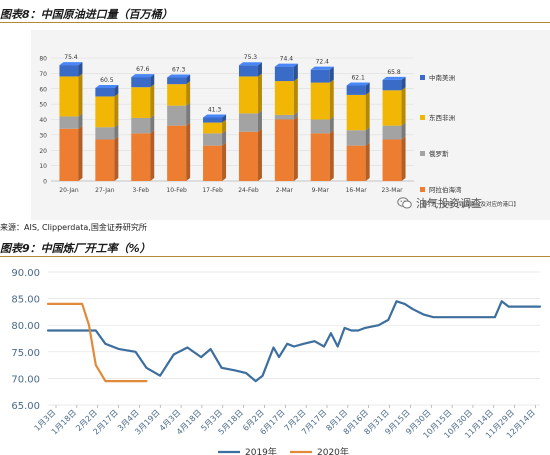 The width and height of the screenshot is (550, 455). What do you see at coordinates (140, 190) in the screenshot?
I see `x-tick-label: 3-Feb` at bounding box center [140, 190].